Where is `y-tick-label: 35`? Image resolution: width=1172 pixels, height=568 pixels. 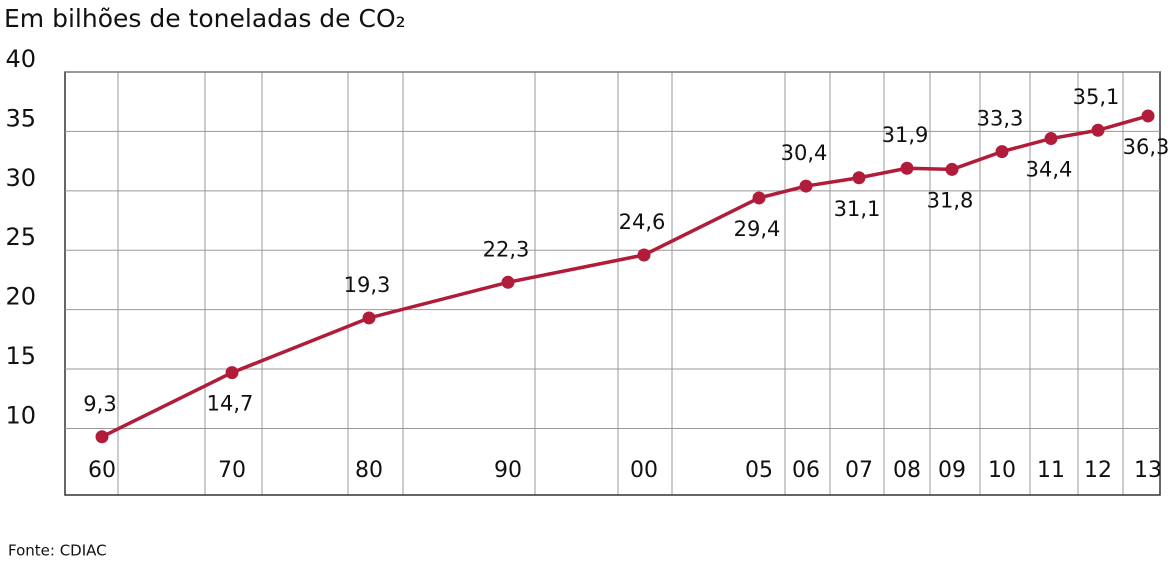 y-tick-label: 35 is located at coordinates (20, 118).